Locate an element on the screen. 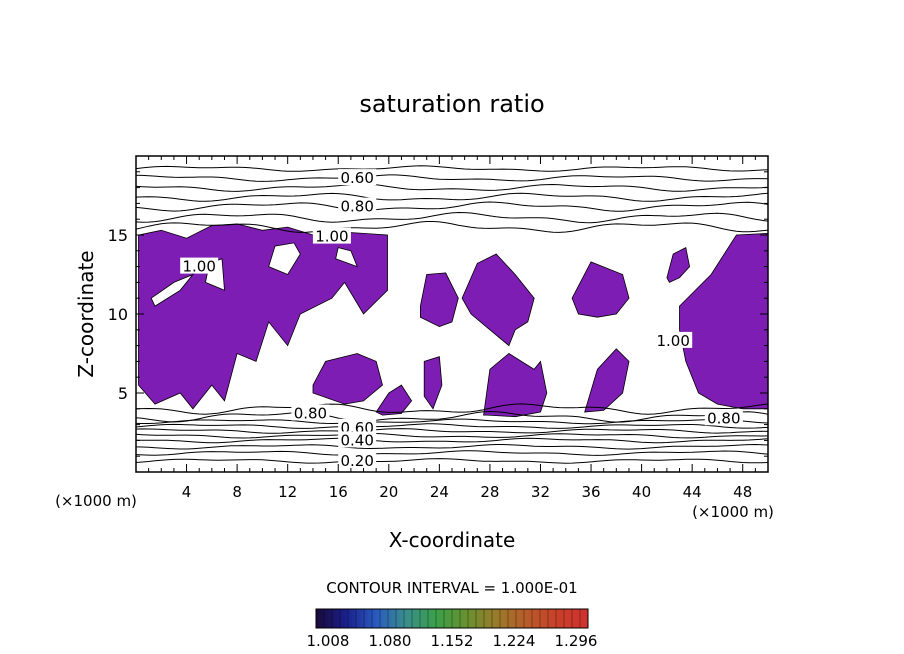 The height and width of the screenshot is (654, 904). contour-label-3: 1.00 is located at coordinates (331, 237).